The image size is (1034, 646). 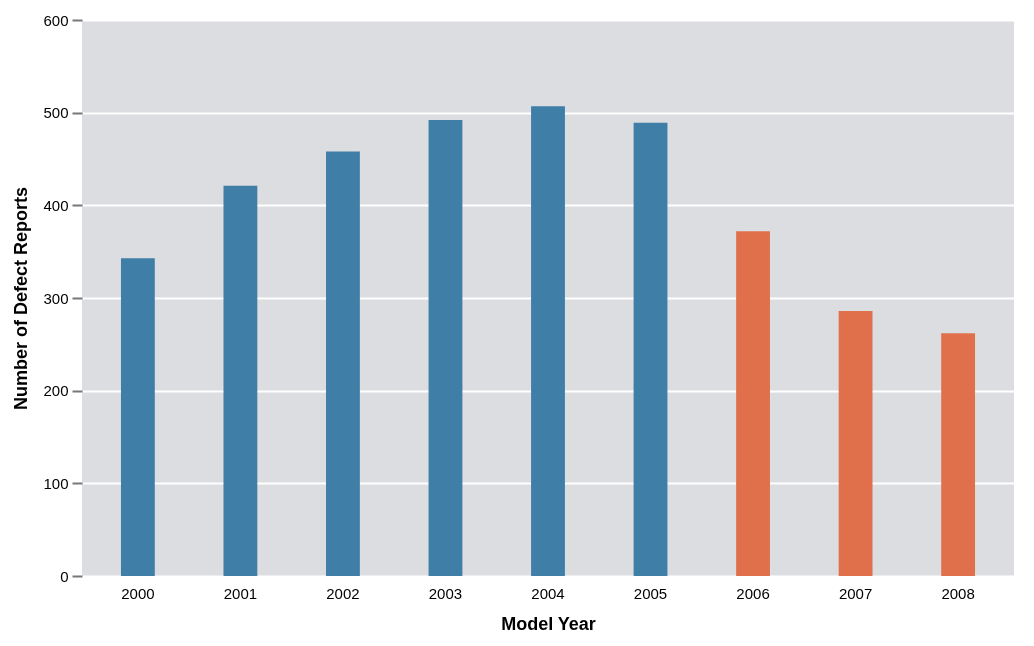 What do you see at coordinates (56, 205) in the screenshot?
I see `y-tick-label: 400` at bounding box center [56, 205].